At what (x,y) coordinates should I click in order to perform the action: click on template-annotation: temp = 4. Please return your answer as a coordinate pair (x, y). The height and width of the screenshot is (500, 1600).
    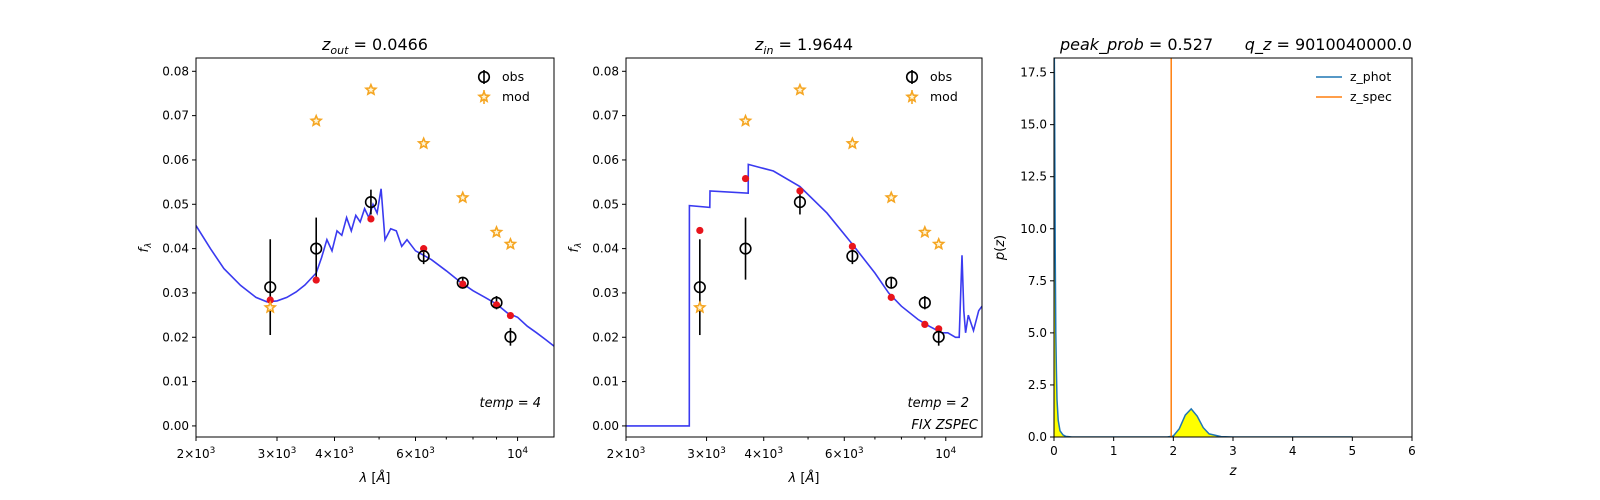
    Looking at the image, I should click on (510, 403).